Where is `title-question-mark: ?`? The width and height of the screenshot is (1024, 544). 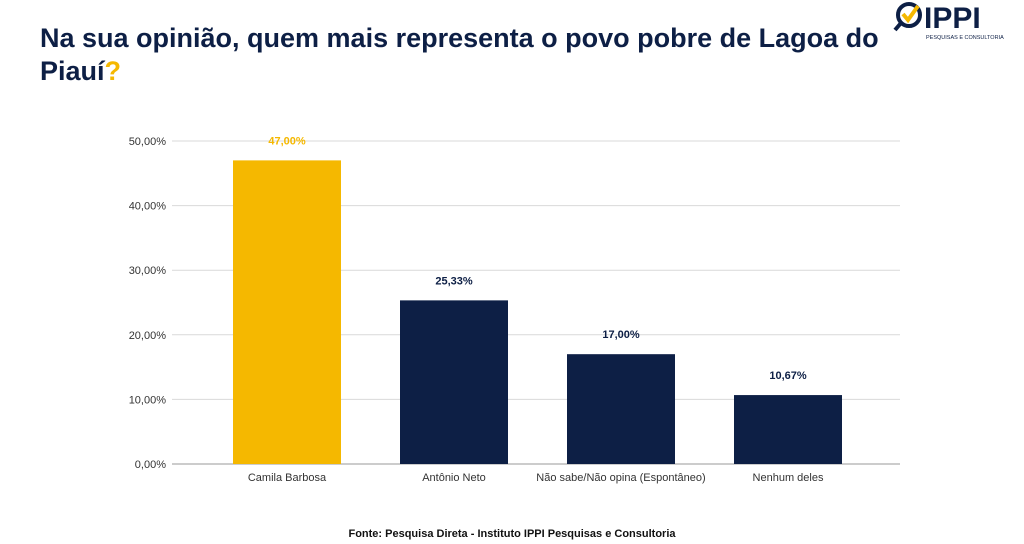 title-question-mark: ? is located at coordinates (113, 71).